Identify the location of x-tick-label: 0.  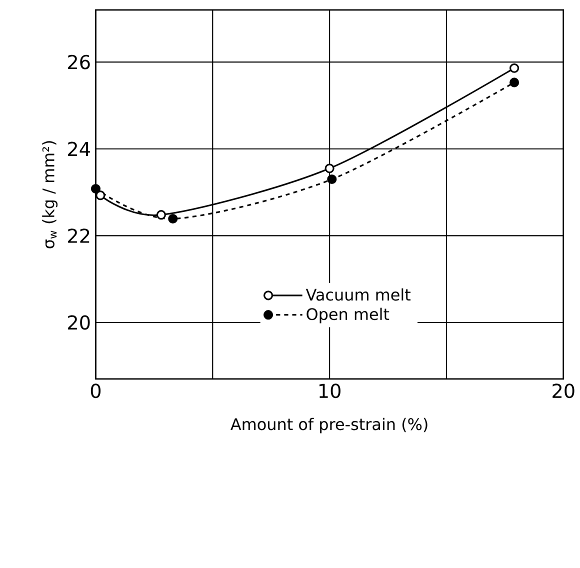
(95, 390).